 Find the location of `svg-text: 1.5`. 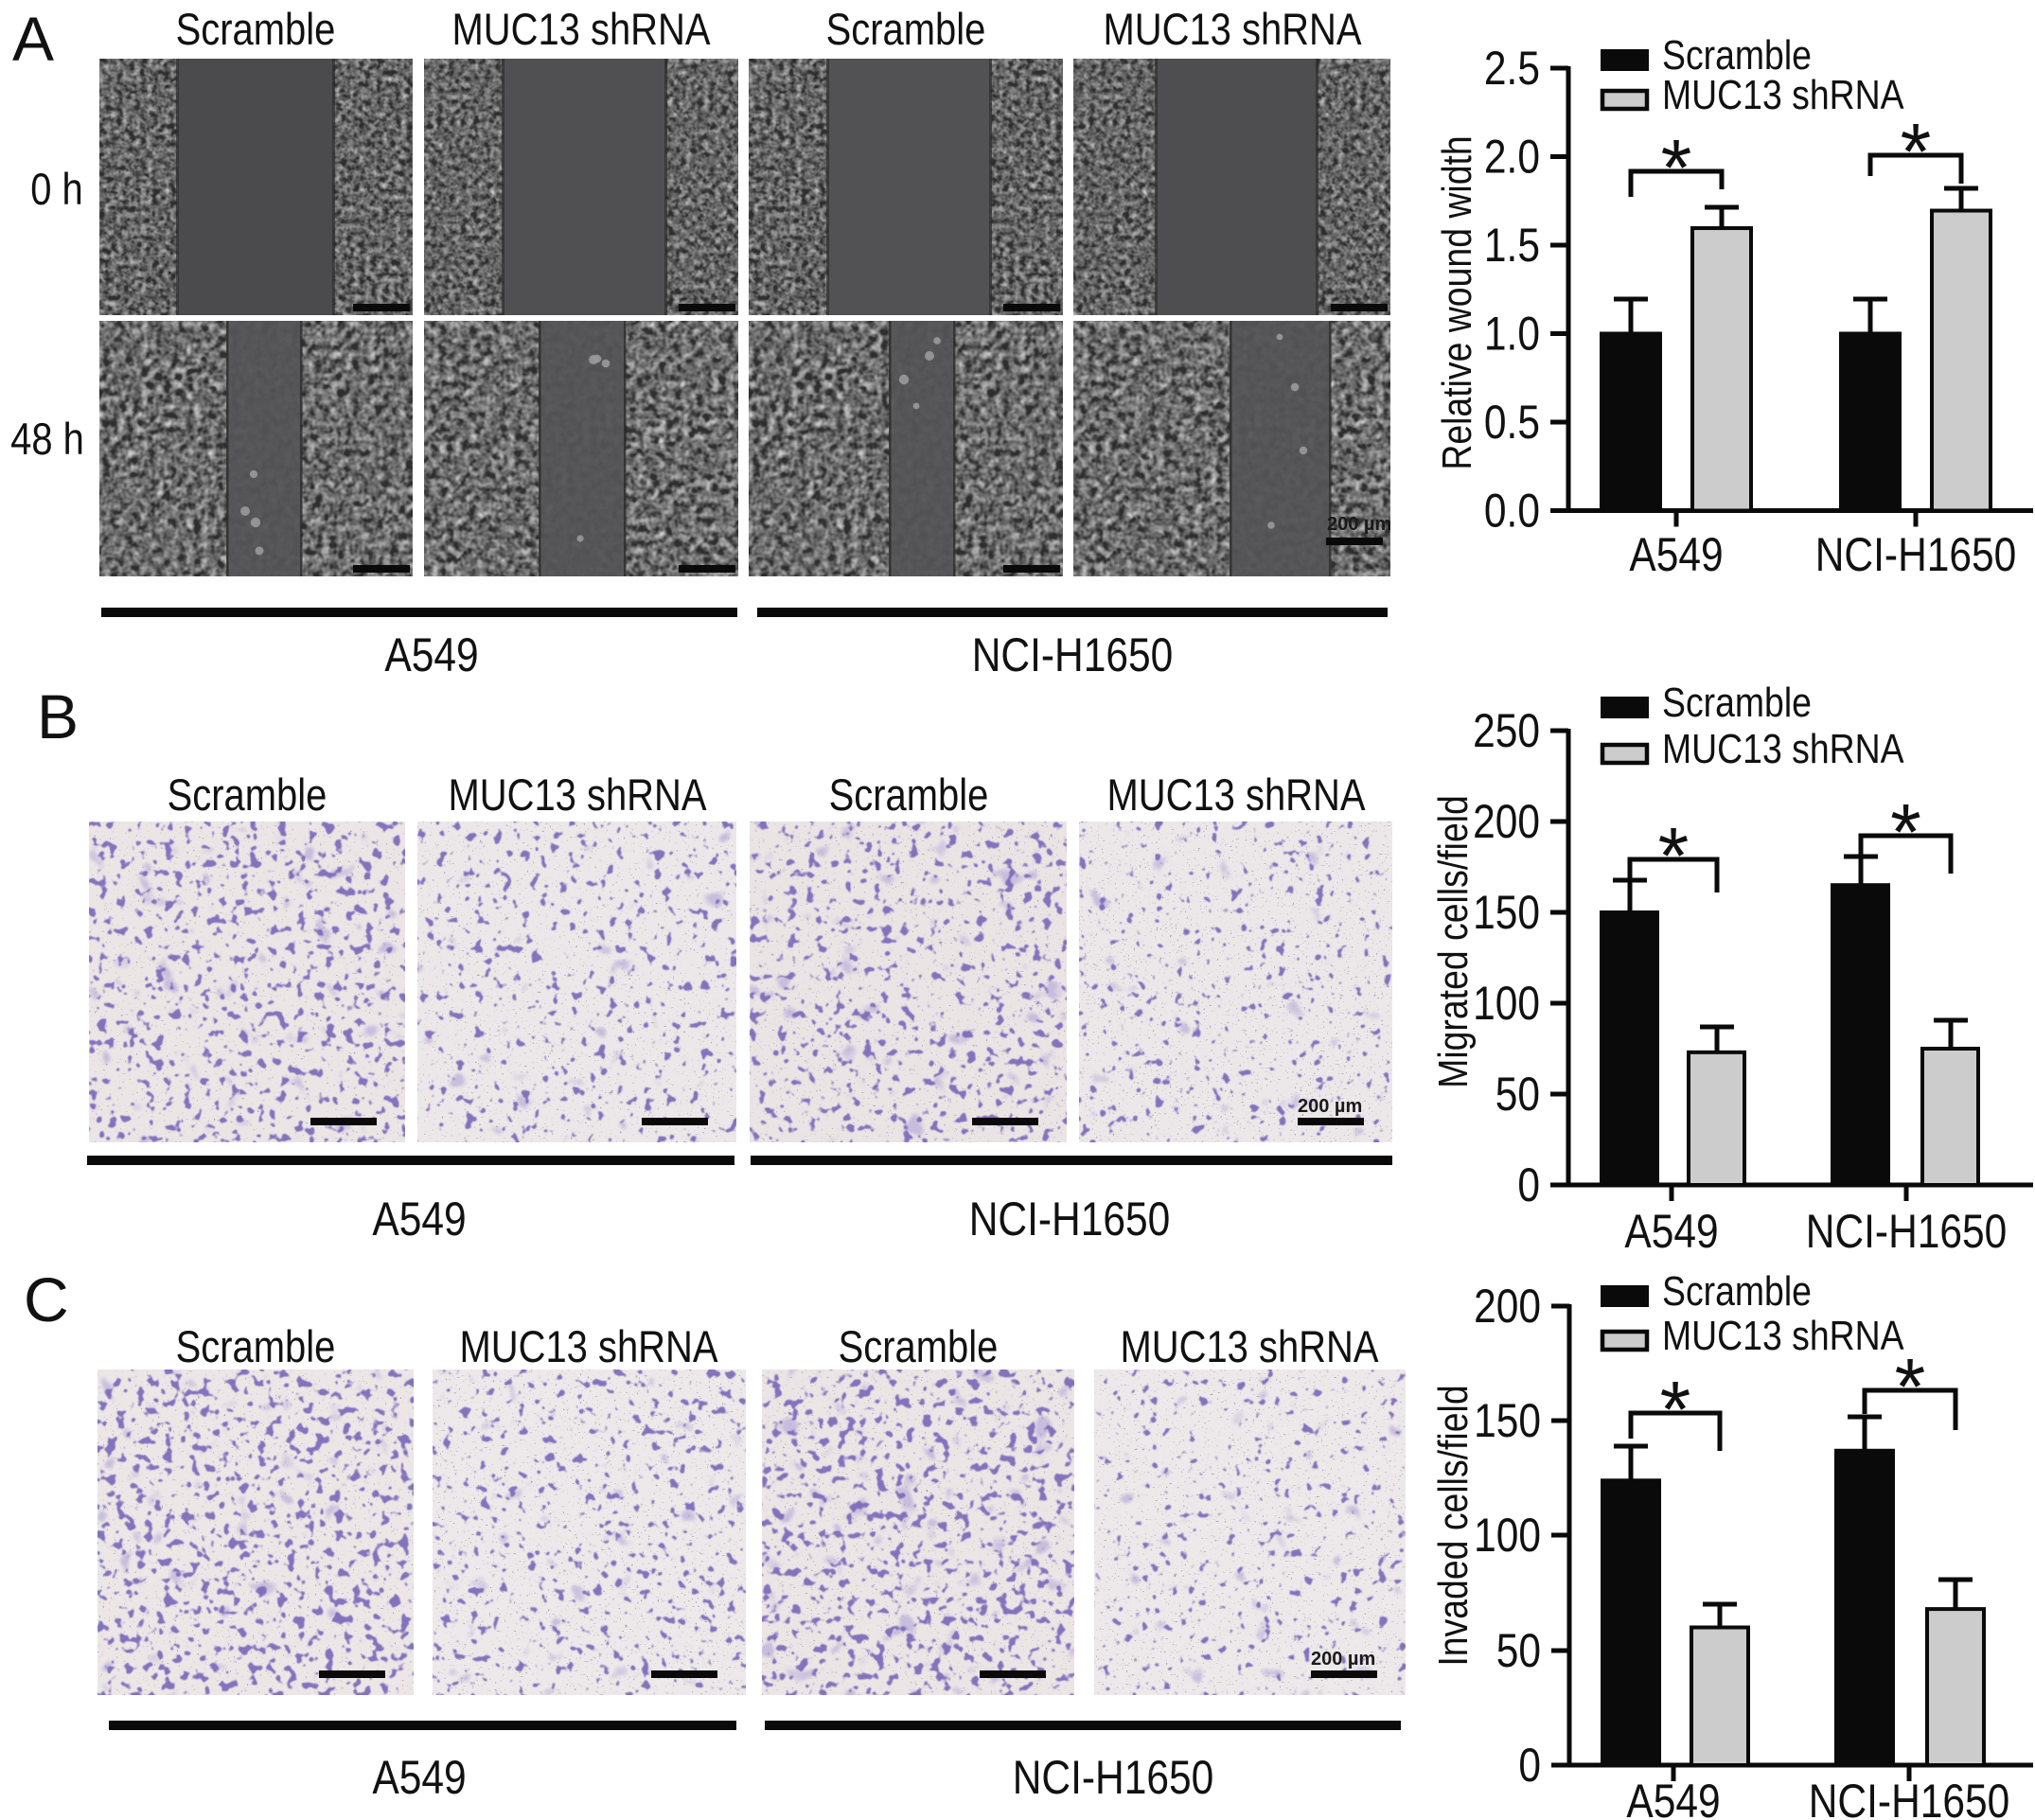

svg-text: 1.5 is located at coordinates (1512, 245).